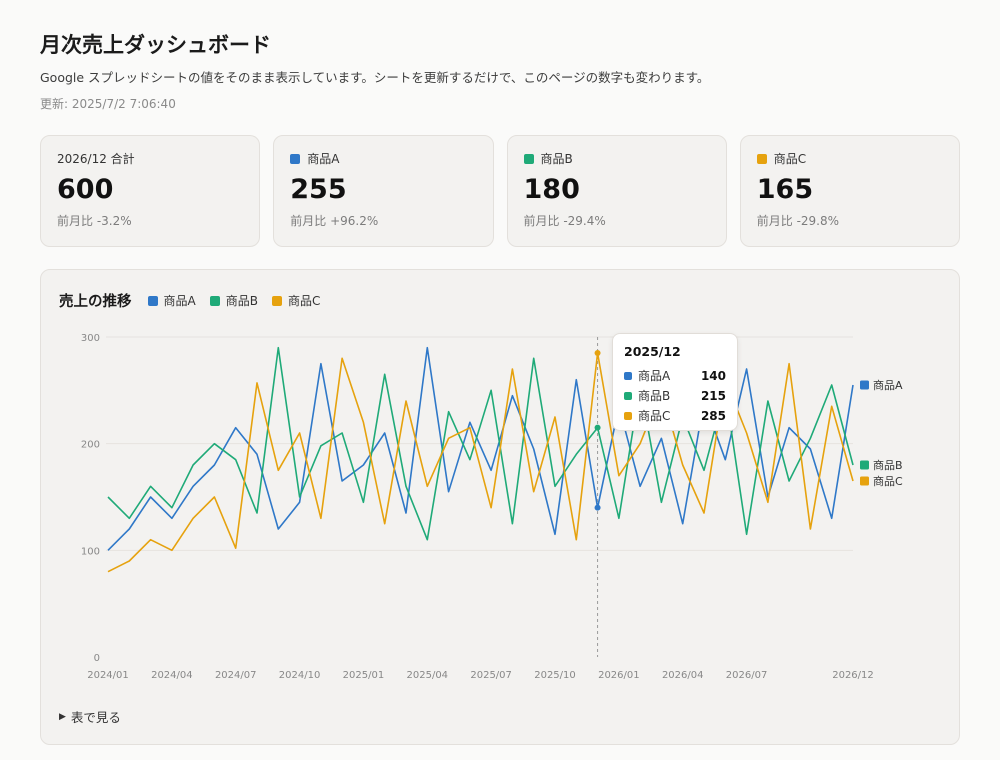 The height and width of the screenshot is (760, 1000). I want to click on tooltip-row-b: 商品B 215, so click(675, 396).